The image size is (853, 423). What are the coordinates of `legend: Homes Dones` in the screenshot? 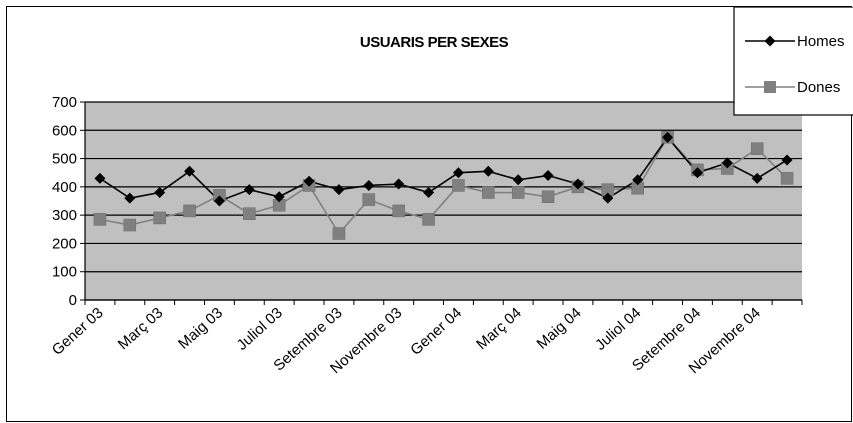 It's located at (793, 61).